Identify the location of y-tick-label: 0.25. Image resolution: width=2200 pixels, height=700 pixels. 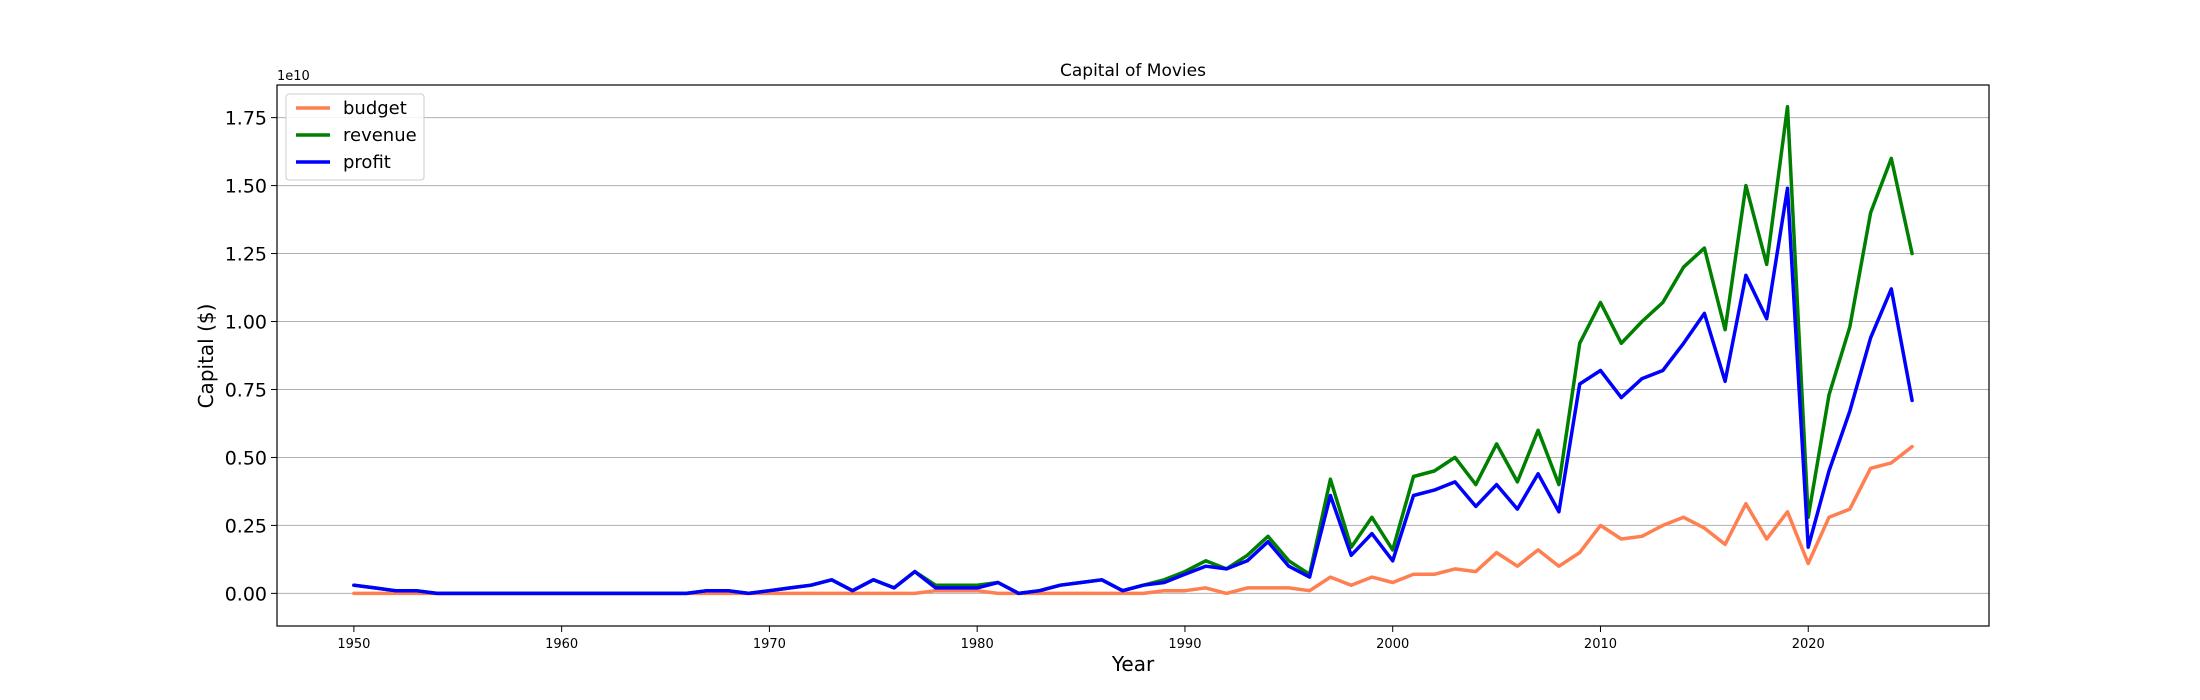
(246, 526).